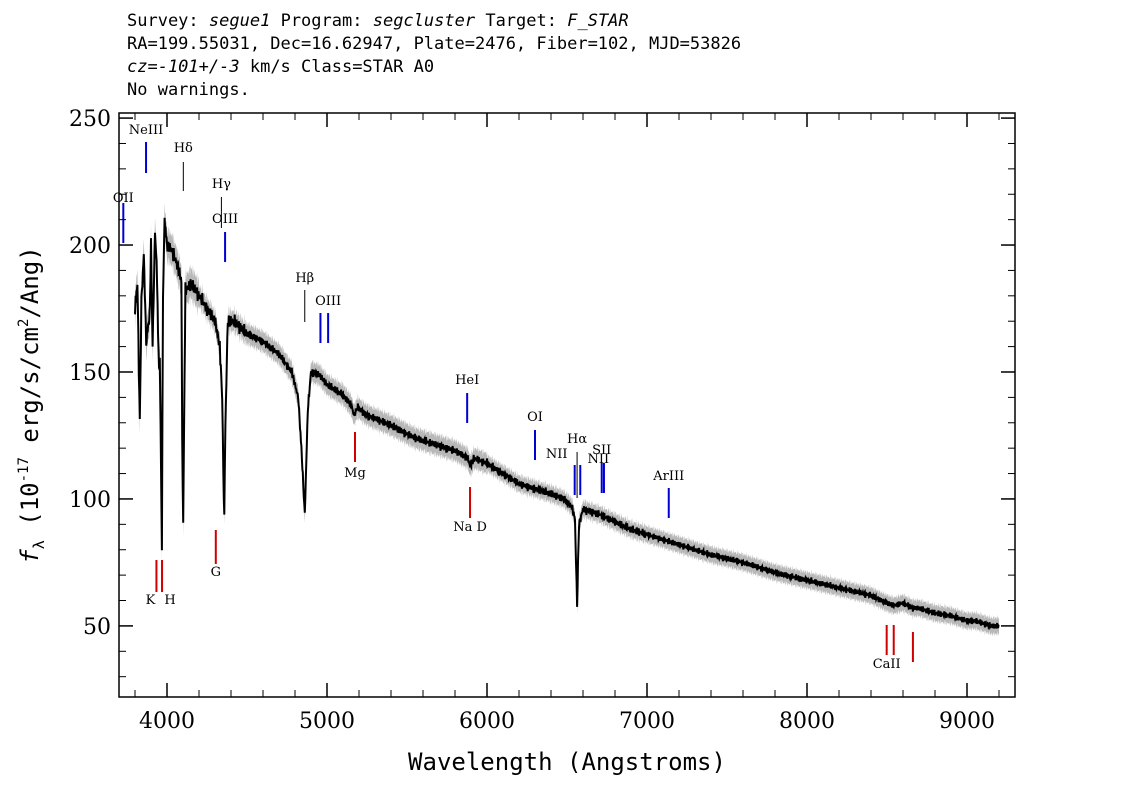 Image resolution: width=1134 pixels, height=810 pixels. I want to click on line-label-ariii: ArIII, so click(668, 476).